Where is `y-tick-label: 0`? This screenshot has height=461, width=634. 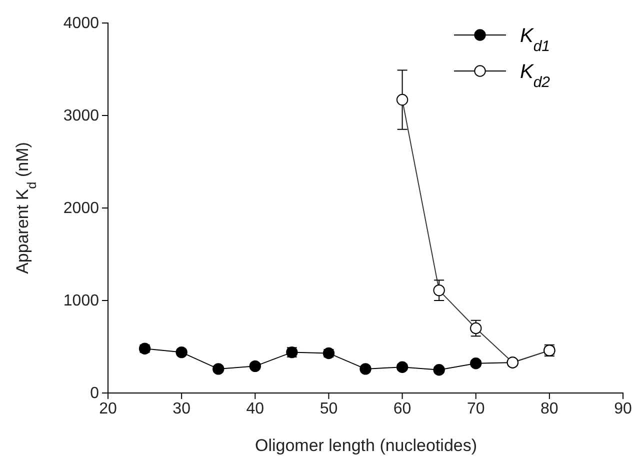
y-tick-label: 0 is located at coordinates (95, 393).